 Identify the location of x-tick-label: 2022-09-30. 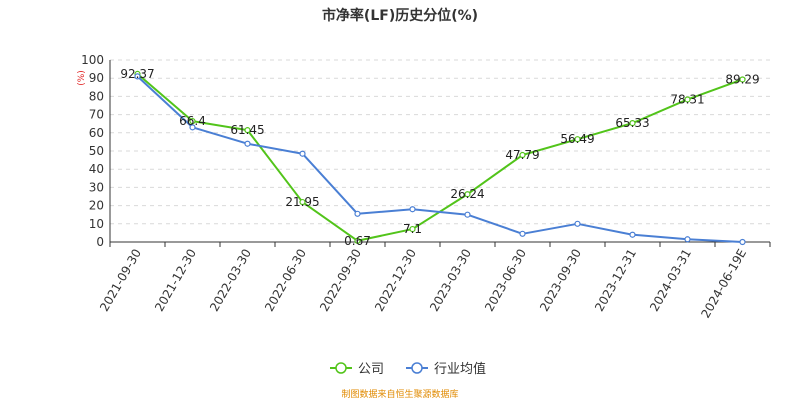
(340, 280).